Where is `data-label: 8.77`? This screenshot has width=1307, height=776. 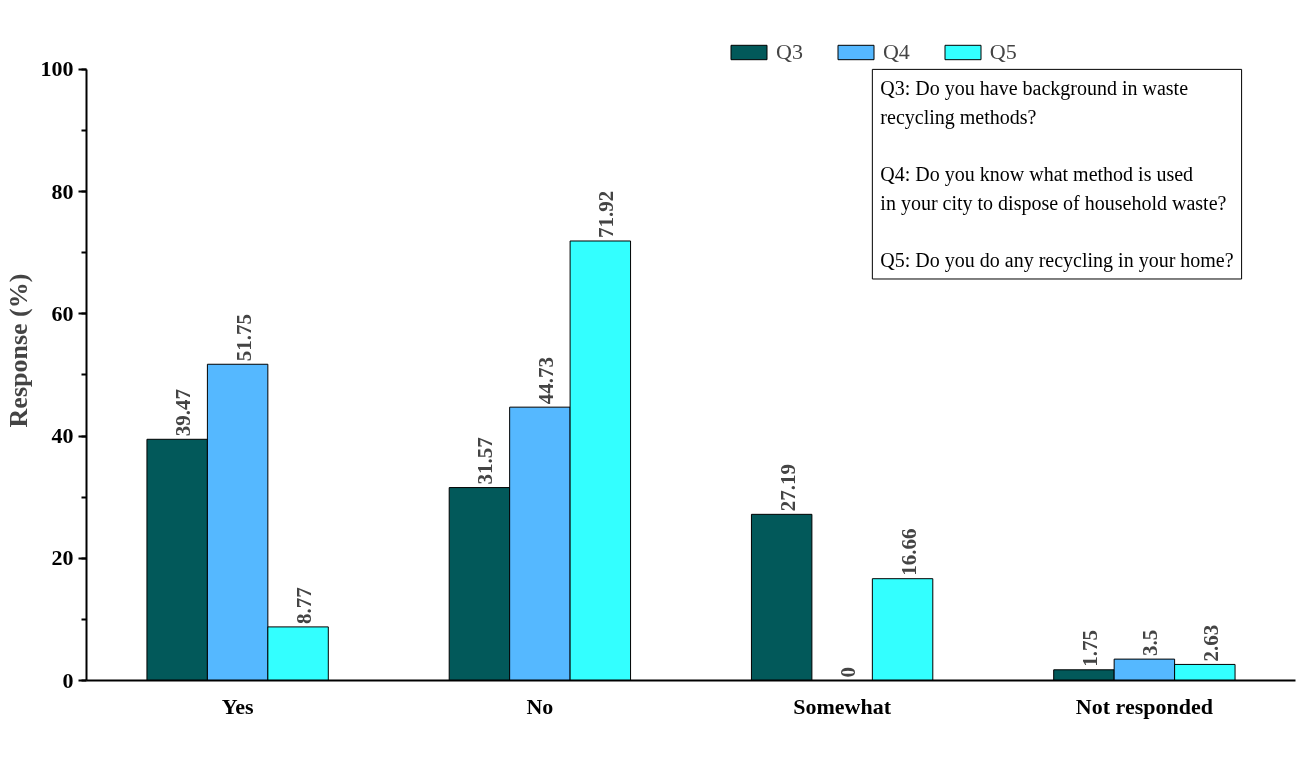
data-label: 8.77 is located at coordinates (304, 605).